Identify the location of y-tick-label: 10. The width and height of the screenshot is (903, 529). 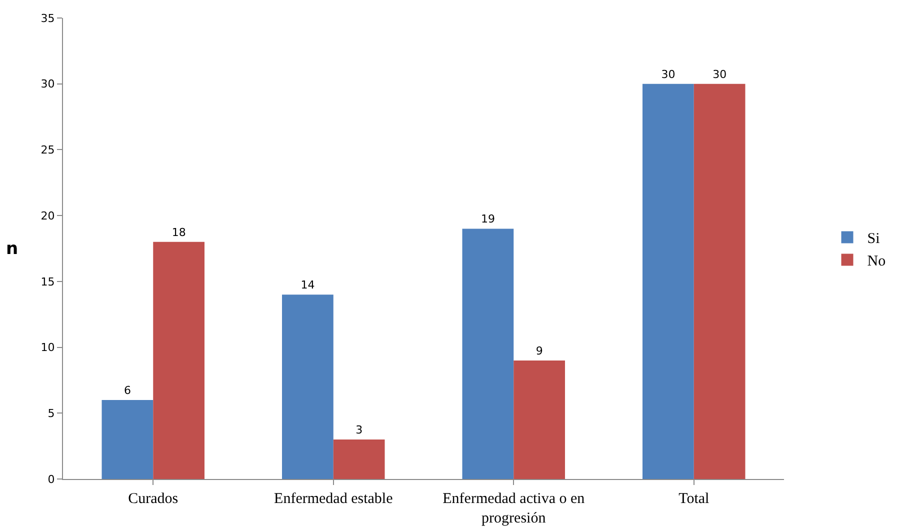
(47, 347).